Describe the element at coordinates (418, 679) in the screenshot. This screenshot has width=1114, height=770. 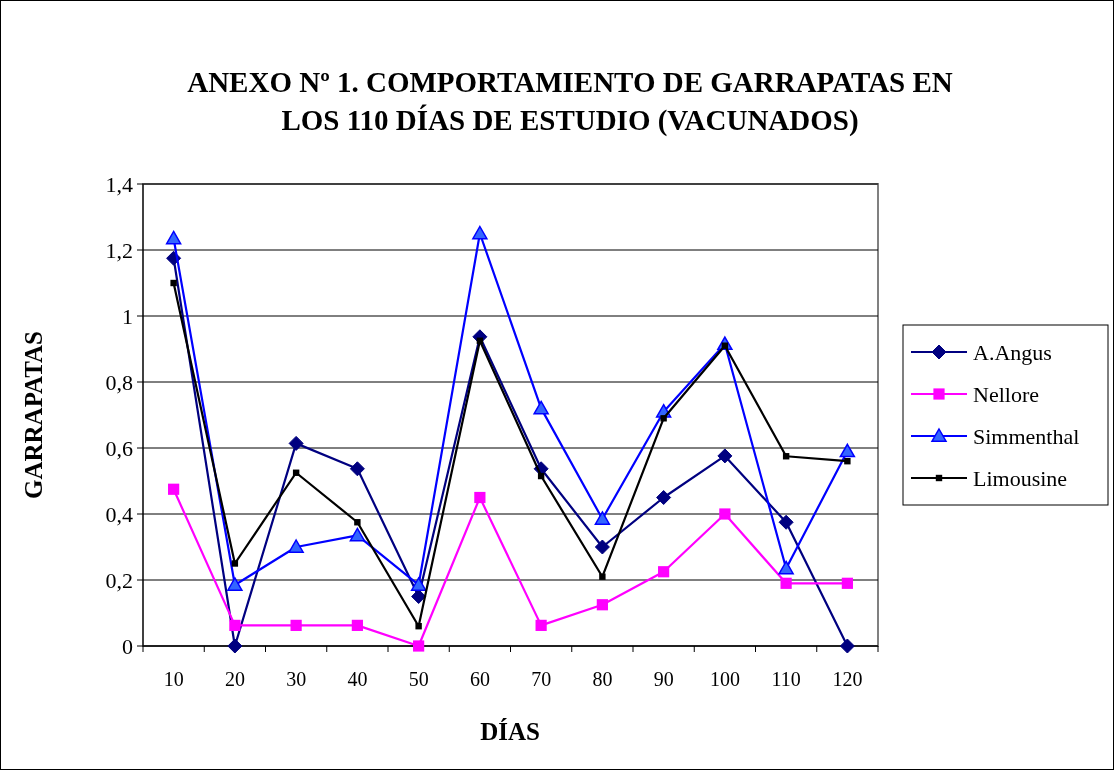
I see `x-tick-label: 50` at that location.